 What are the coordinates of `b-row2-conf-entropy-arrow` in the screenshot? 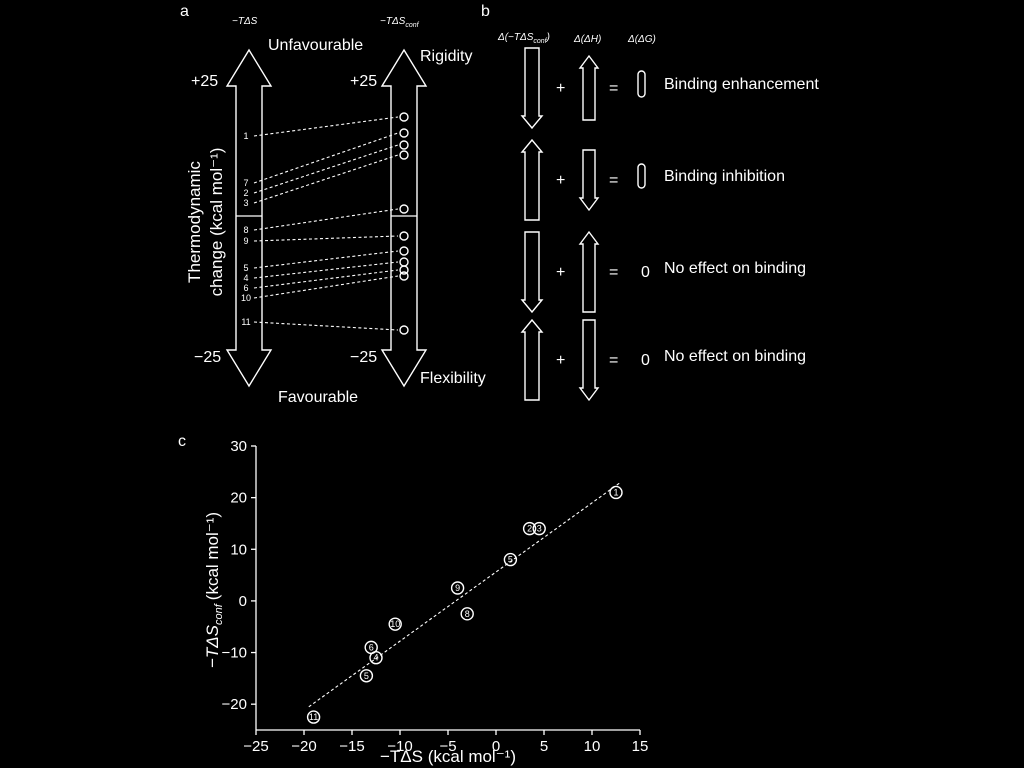 It's located at (532, 179).